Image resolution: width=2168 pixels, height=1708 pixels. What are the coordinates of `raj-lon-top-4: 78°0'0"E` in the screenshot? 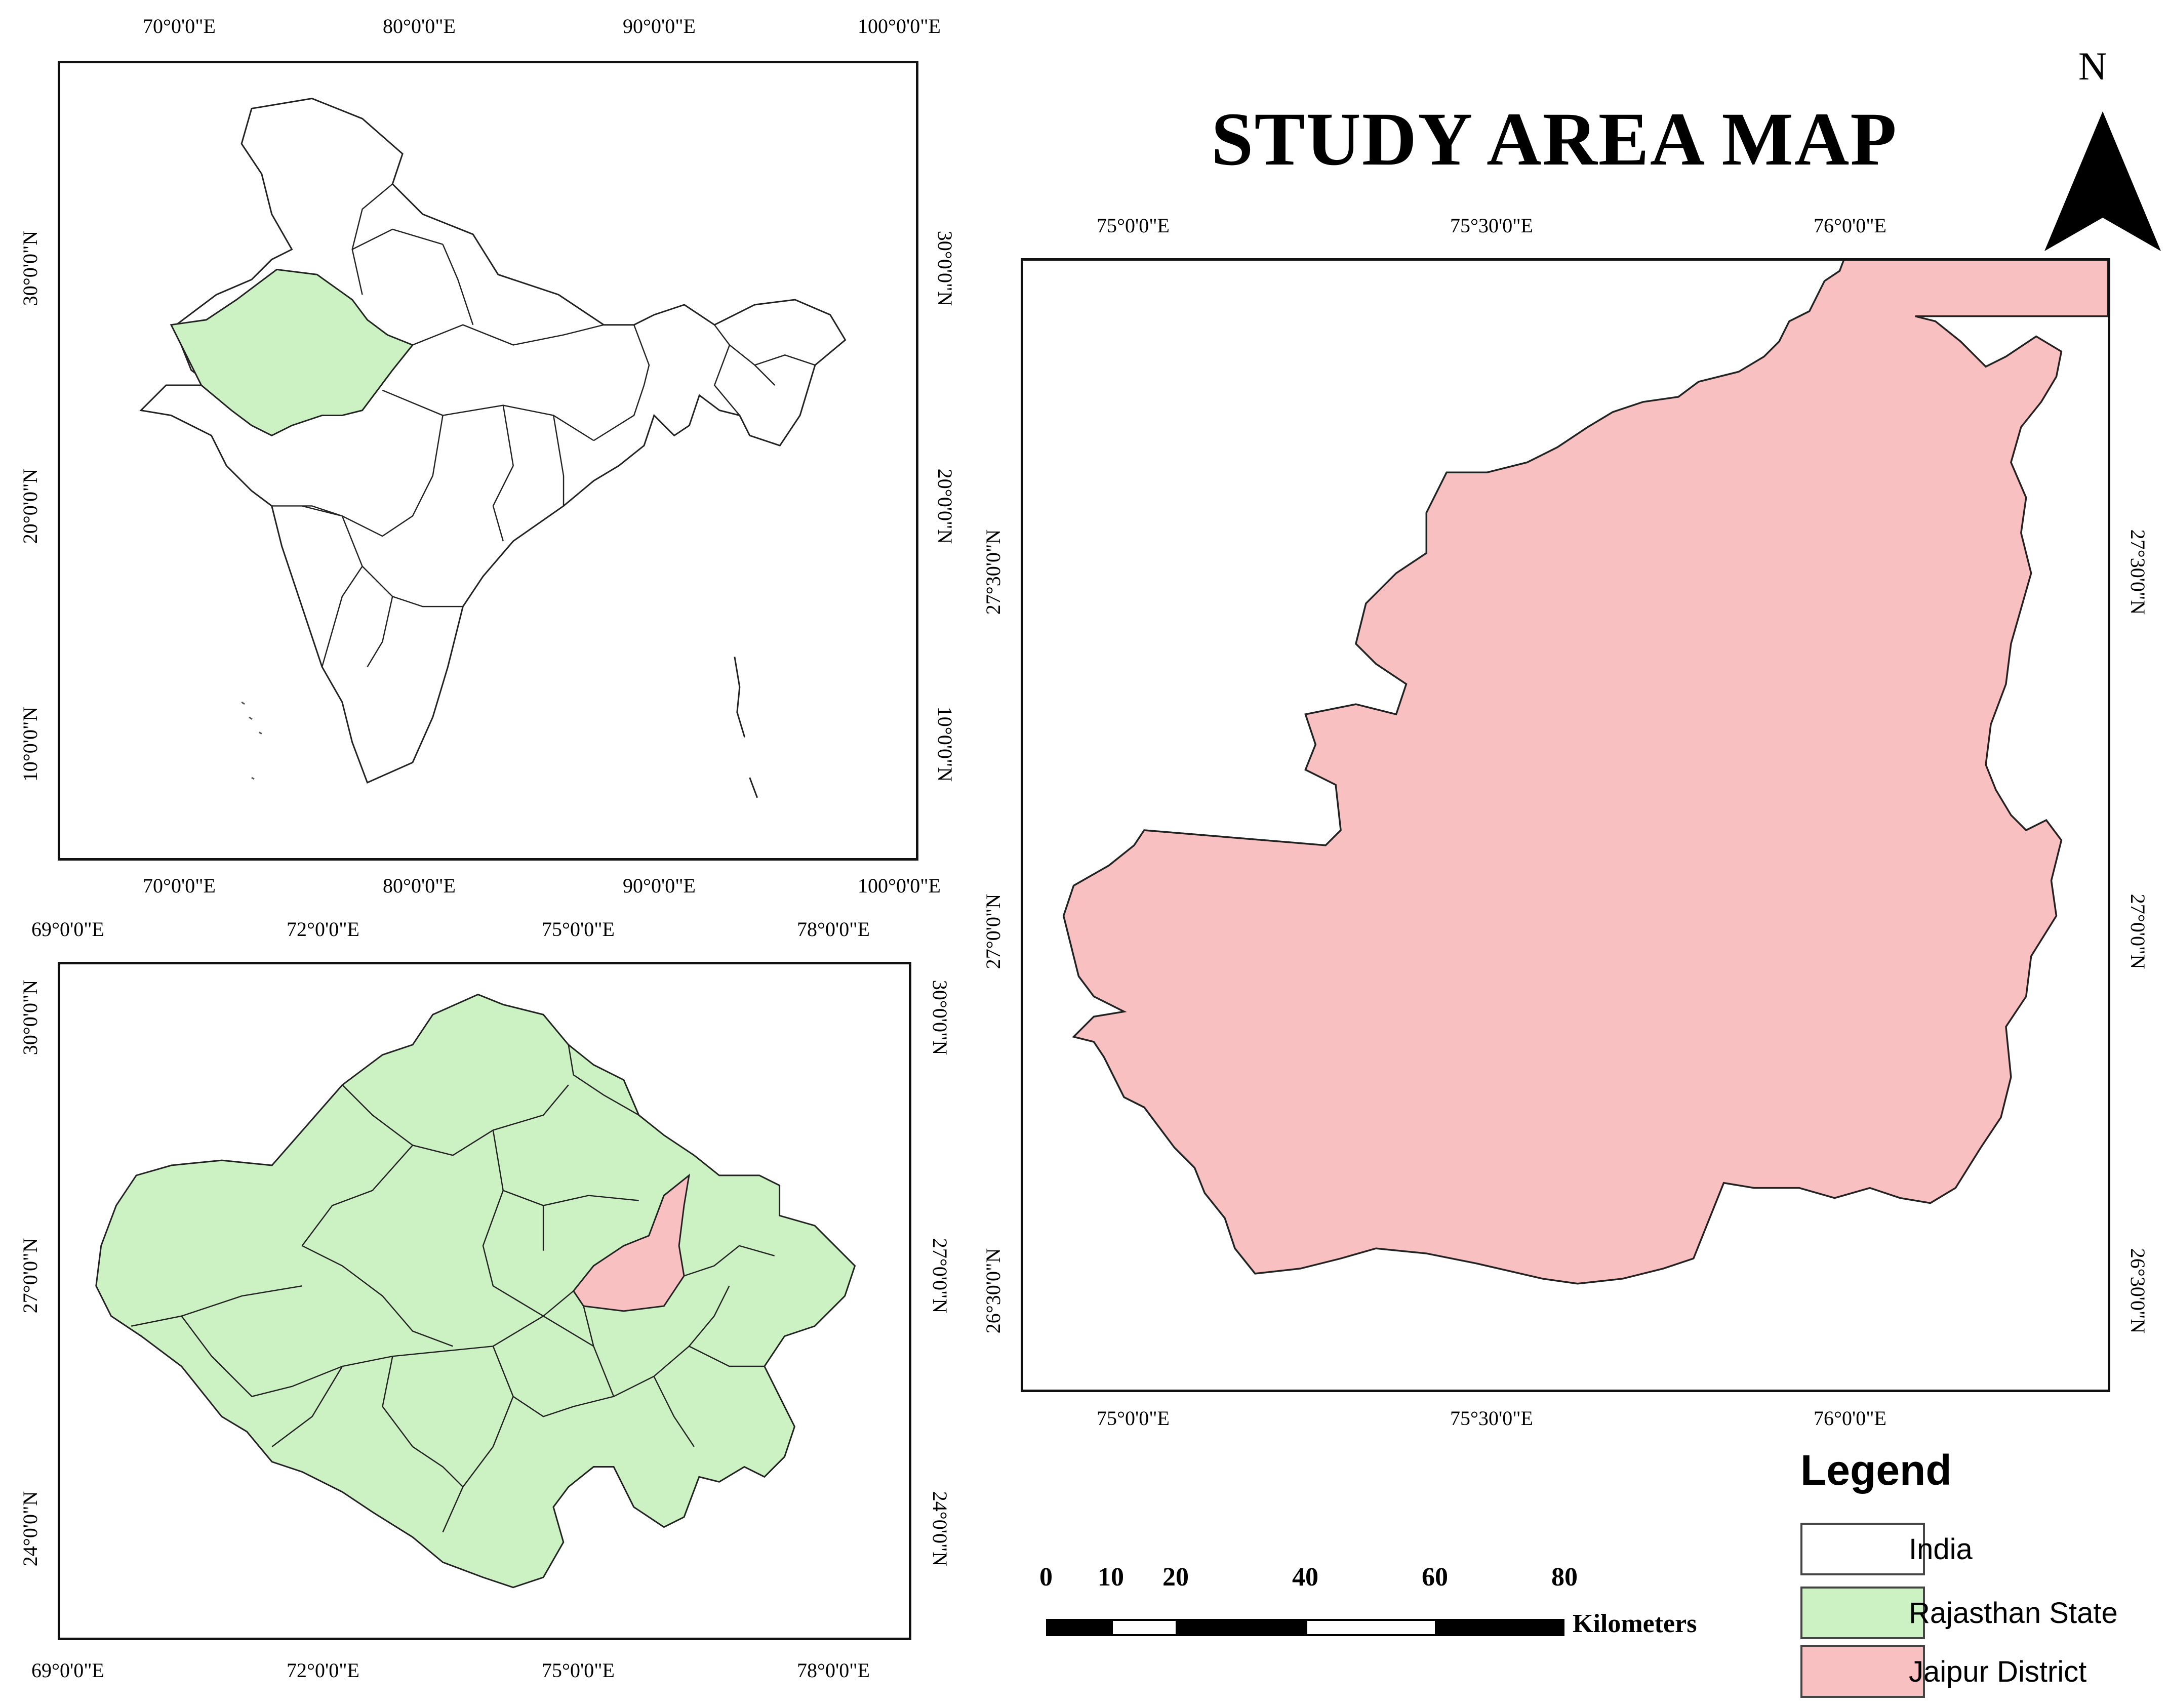 It's located at (833, 929).